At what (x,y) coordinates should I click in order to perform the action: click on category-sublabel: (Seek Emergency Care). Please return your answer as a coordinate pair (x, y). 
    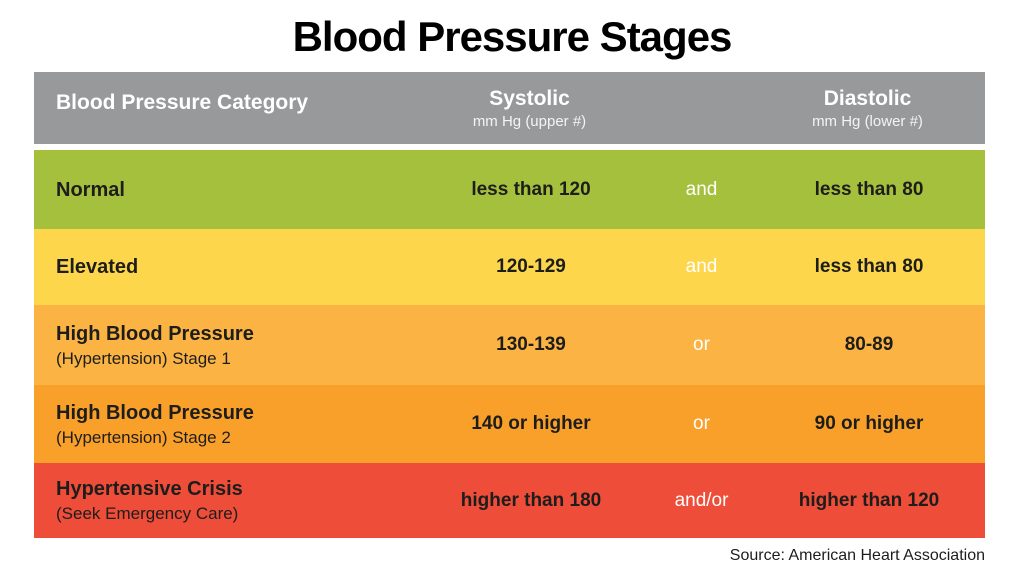
    Looking at the image, I should click on (147, 513).